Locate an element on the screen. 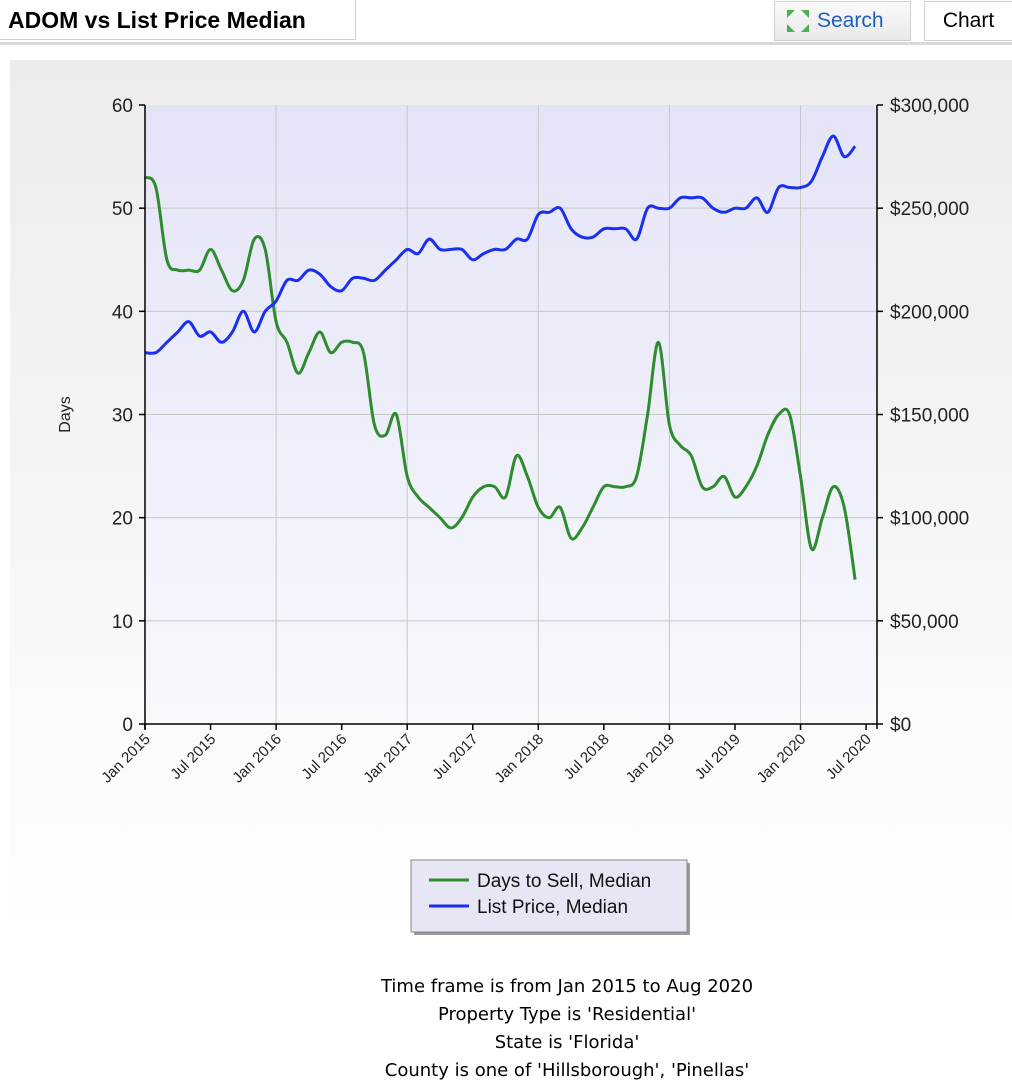 This screenshot has height=1090, width=1012. x-tick-label: Jul 2018 is located at coordinates (587, 757).